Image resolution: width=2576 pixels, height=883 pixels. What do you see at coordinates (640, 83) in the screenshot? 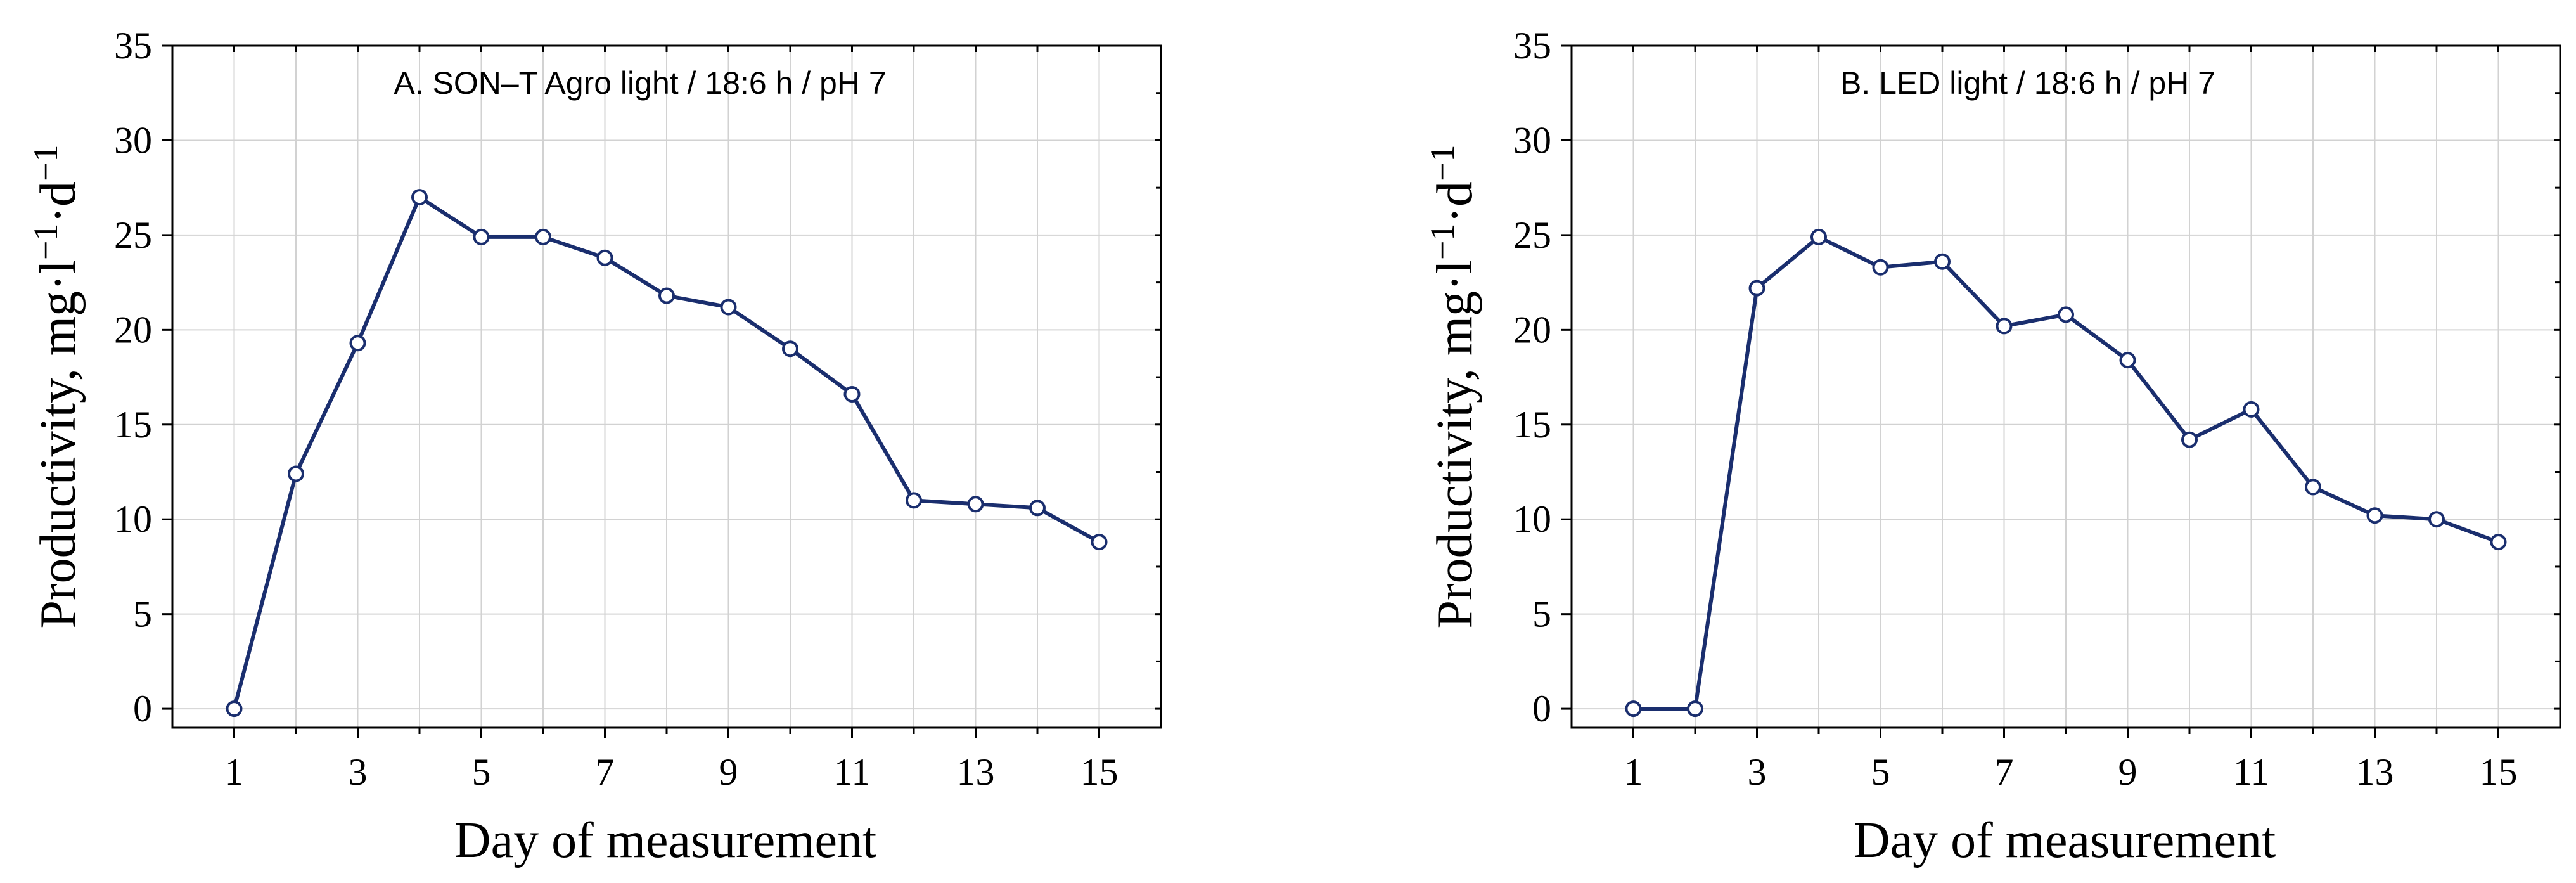
I see `panel-title: A. SON–T Agro light / 18:6 h / pH 7` at bounding box center [640, 83].